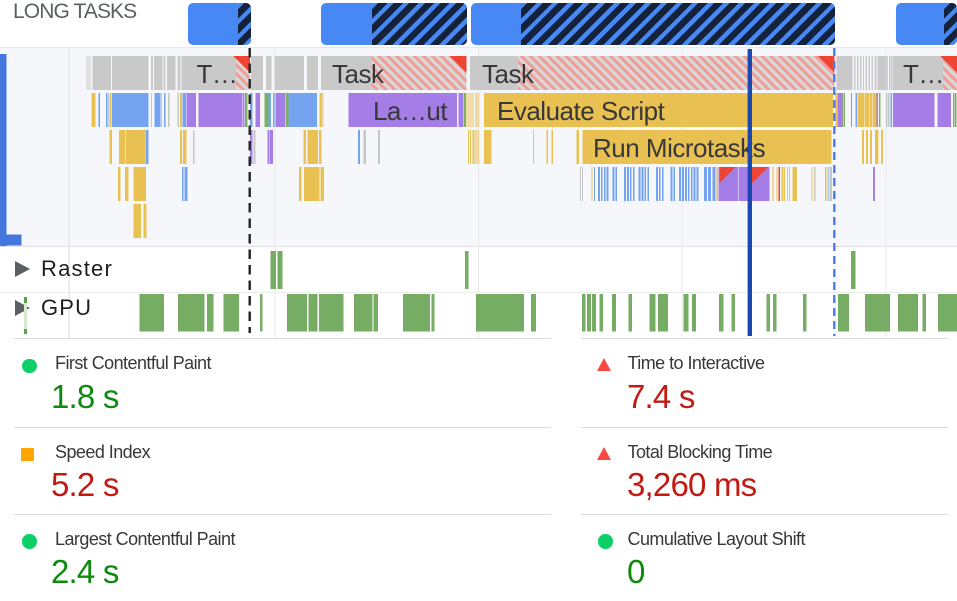 Image resolution: width=957 pixels, height=601 pixels. I want to click on svg-text: La…ut, so click(410, 111).